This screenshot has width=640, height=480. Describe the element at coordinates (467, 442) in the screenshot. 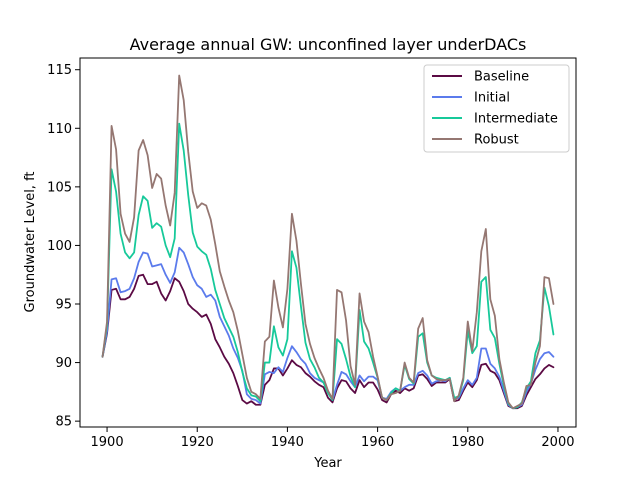

I see `x-tick-label: 1980` at that location.